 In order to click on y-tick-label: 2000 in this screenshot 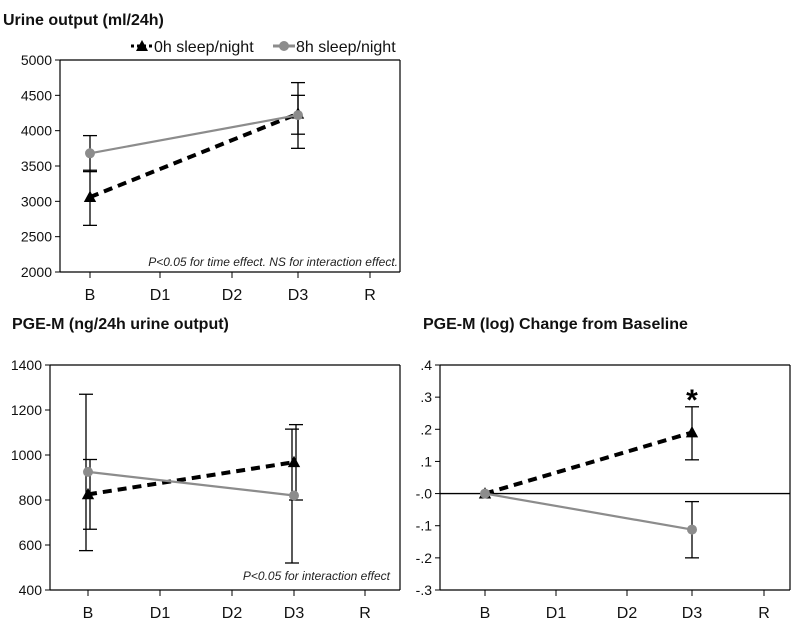, I will do `click(36, 272)`.